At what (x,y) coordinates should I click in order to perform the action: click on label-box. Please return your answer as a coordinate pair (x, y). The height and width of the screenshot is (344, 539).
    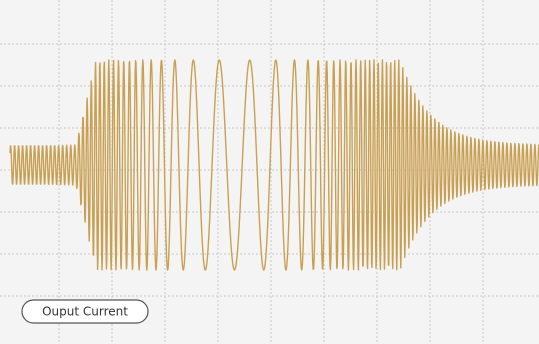
    Looking at the image, I should click on (85, 311).